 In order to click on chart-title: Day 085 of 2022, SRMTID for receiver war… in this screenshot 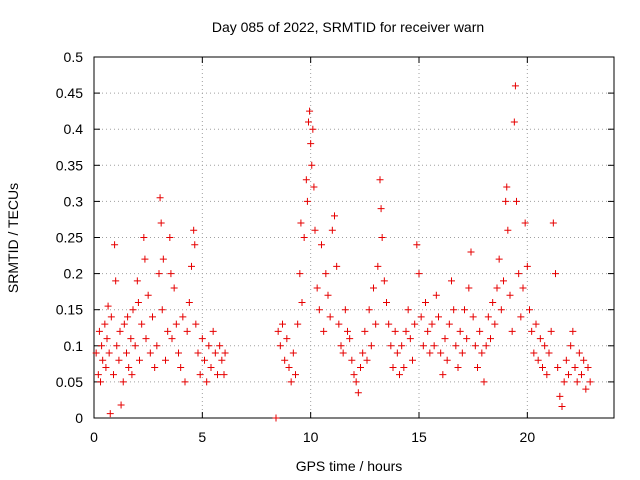, I will do `click(348, 27)`.